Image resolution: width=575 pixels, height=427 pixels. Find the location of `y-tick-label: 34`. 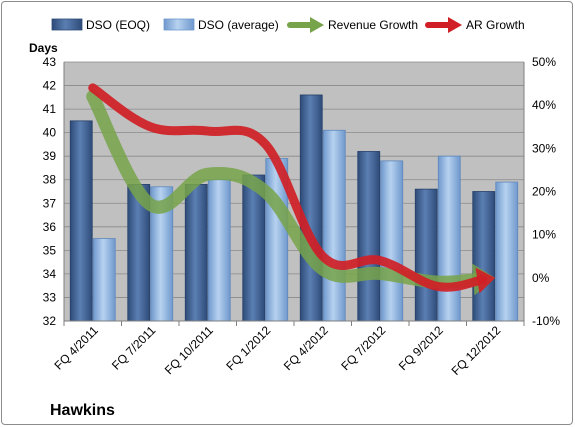

y-tick-label: 34 is located at coordinates (50, 274).